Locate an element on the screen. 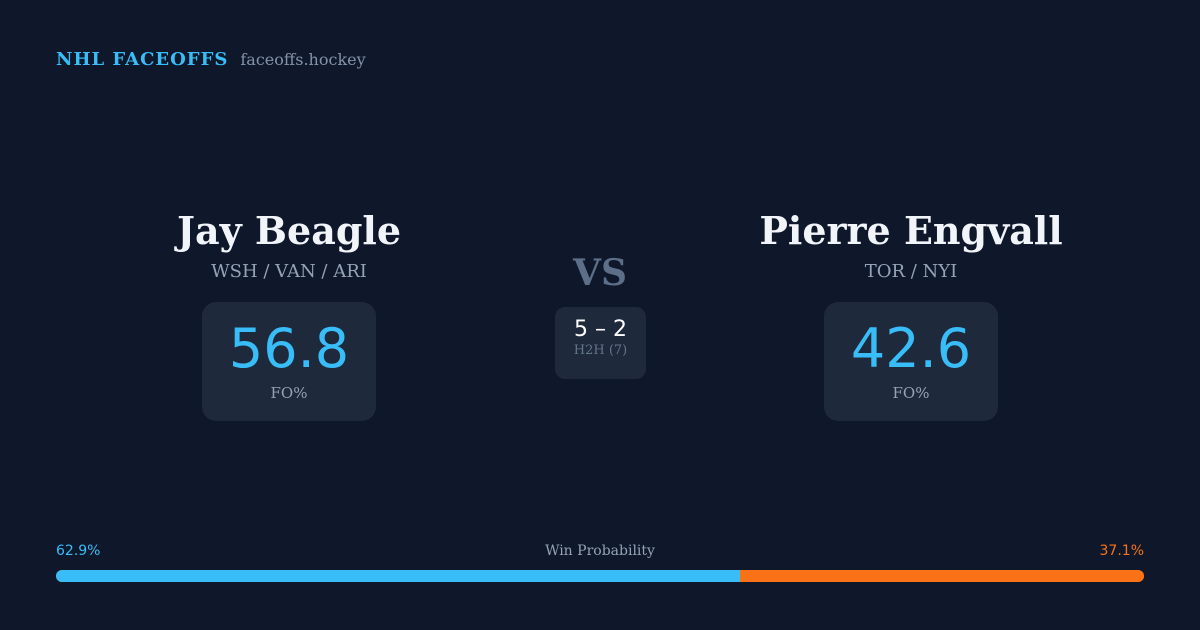 The image size is (1200, 630). player-2-fo-label: FO% is located at coordinates (911, 393).